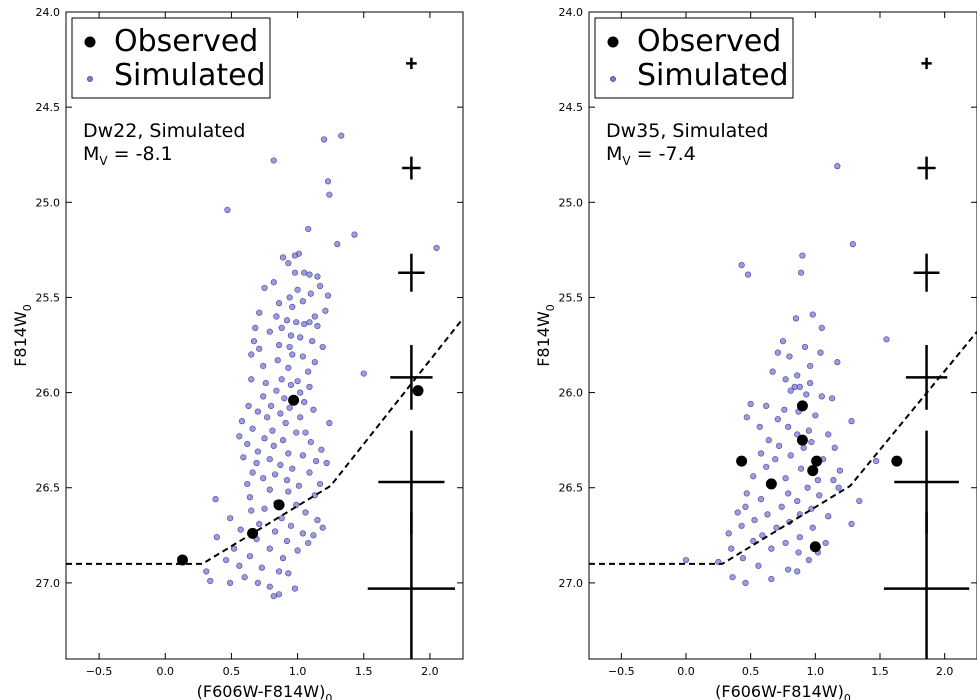 The height and width of the screenshot is (700, 977). Describe the element at coordinates (22, 335) in the screenshot. I see `y-axis-title: F814W0` at that location.